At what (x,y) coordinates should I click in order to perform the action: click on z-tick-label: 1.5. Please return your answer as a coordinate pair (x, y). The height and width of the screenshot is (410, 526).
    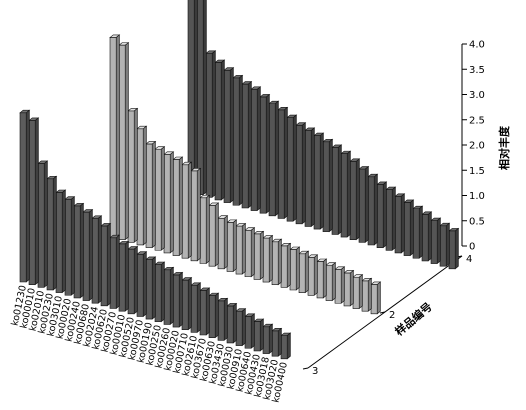
    Looking at the image, I should click on (477, 171).